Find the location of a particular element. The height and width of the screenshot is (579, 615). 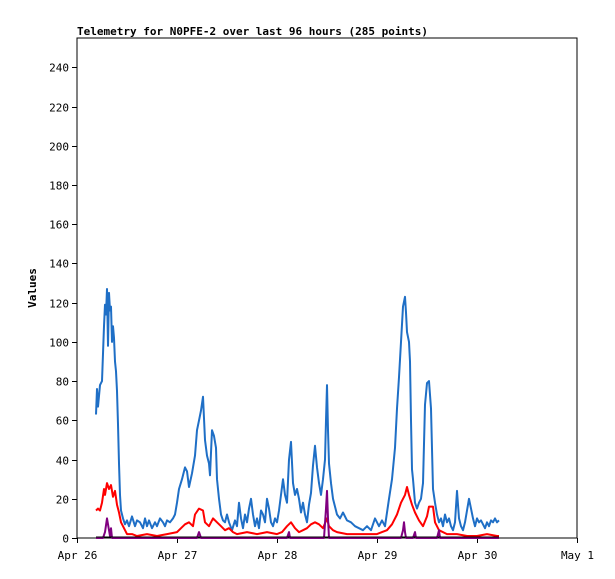

x-tick-label: Apr 29 is located at coordinates (378, 555).